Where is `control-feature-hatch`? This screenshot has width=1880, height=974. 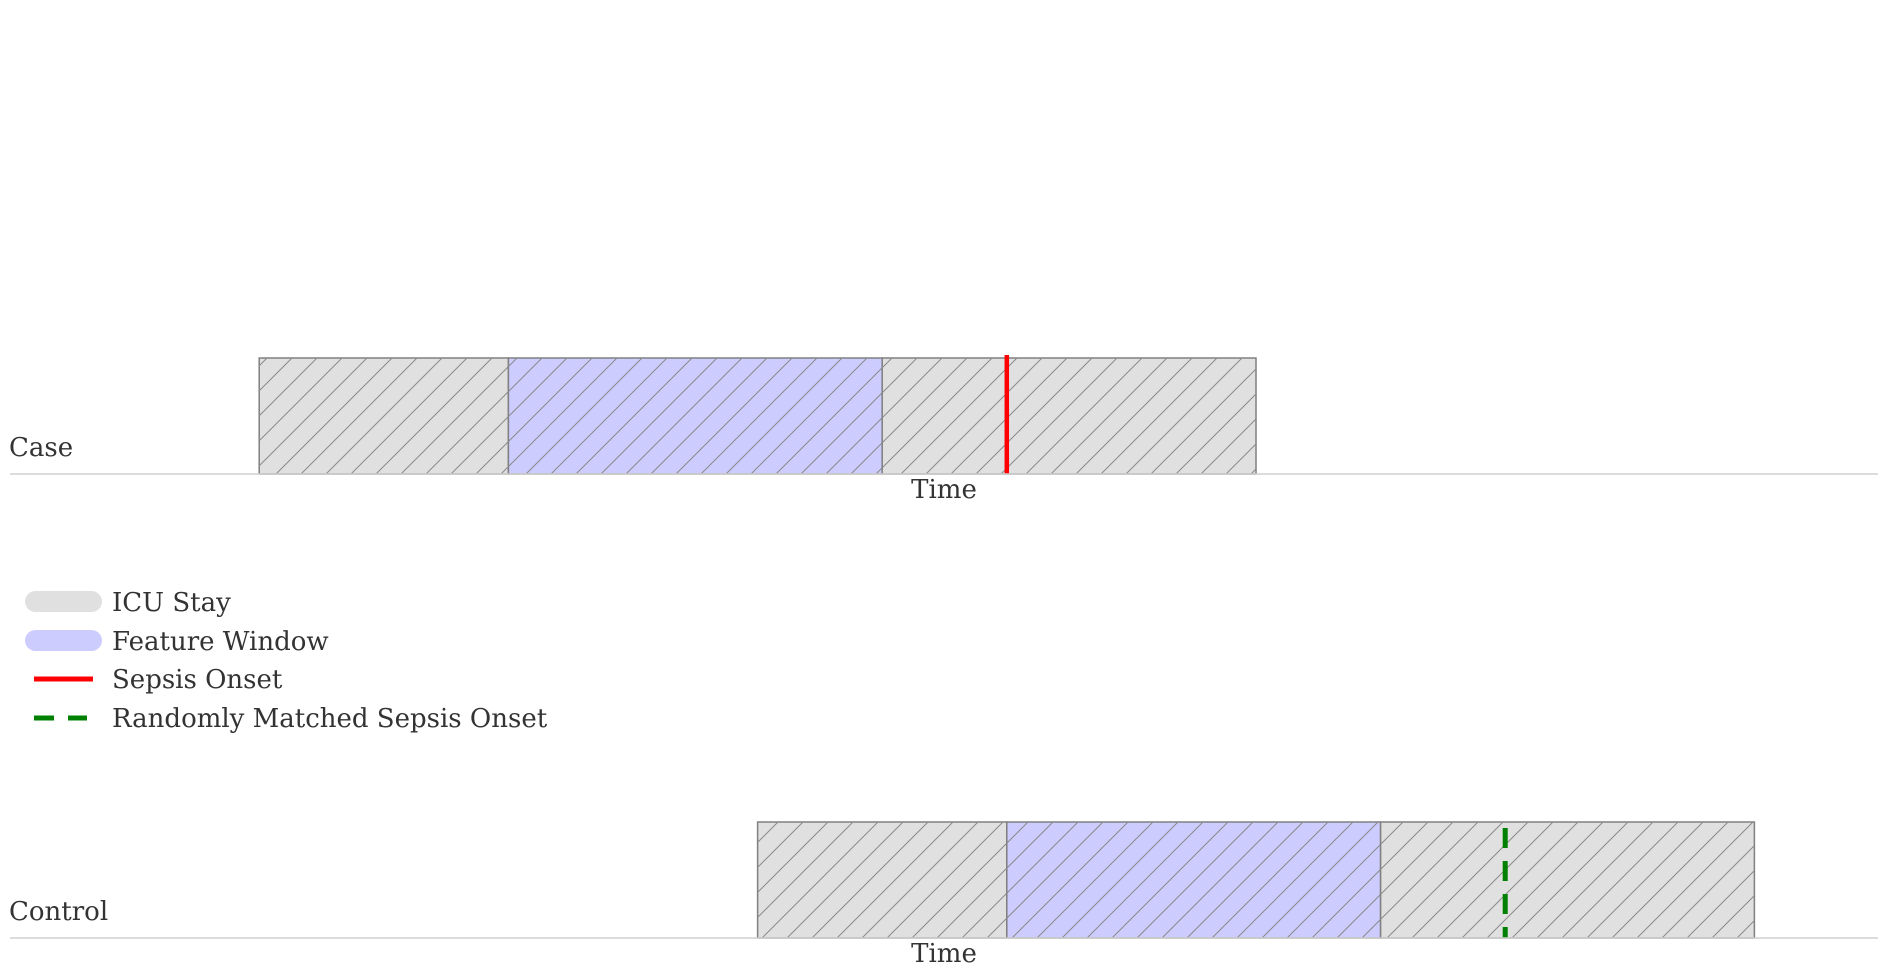
control-feature-hatch is located at coordinates (1193, 880).